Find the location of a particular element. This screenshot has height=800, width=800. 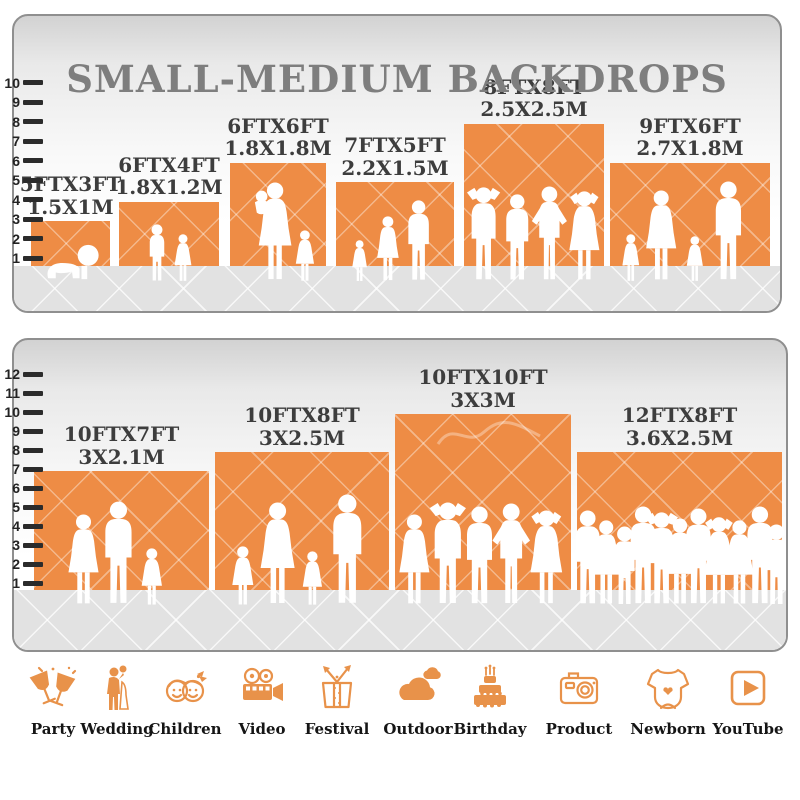

bar-size-label: 10FTX8FT 3X2.5M is located at coordinates (301, 426).